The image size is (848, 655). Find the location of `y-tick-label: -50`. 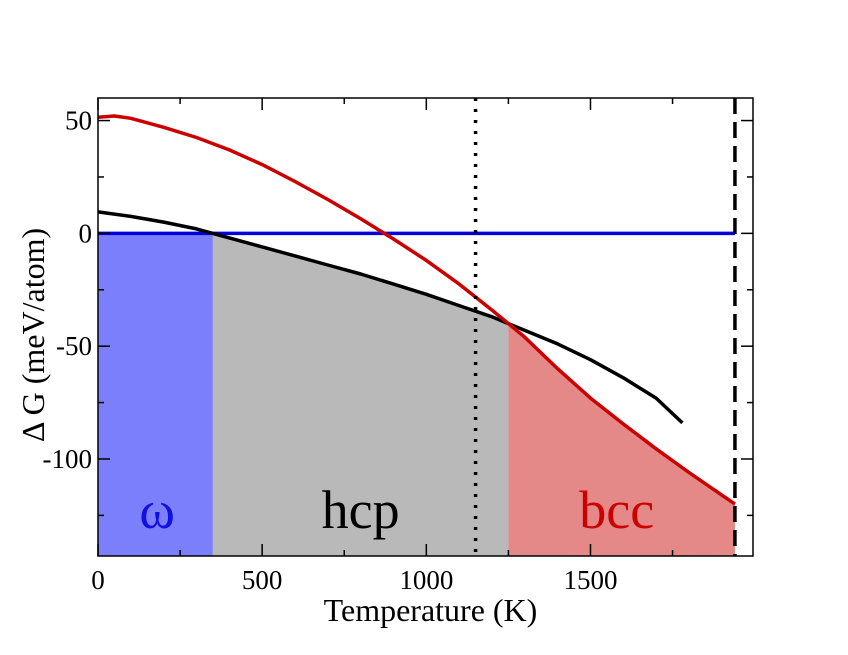

y-tick-label: -50 is located at coordinates (74, 346).